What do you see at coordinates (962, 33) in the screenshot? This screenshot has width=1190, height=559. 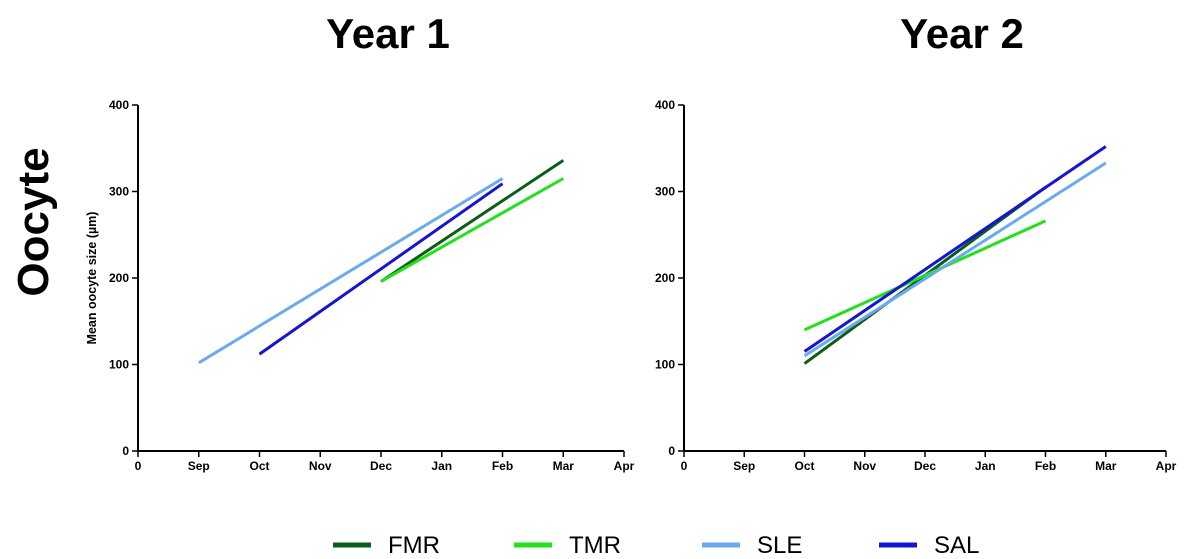 I see `panel-title: Year 2` at bounding box center [962, 33].